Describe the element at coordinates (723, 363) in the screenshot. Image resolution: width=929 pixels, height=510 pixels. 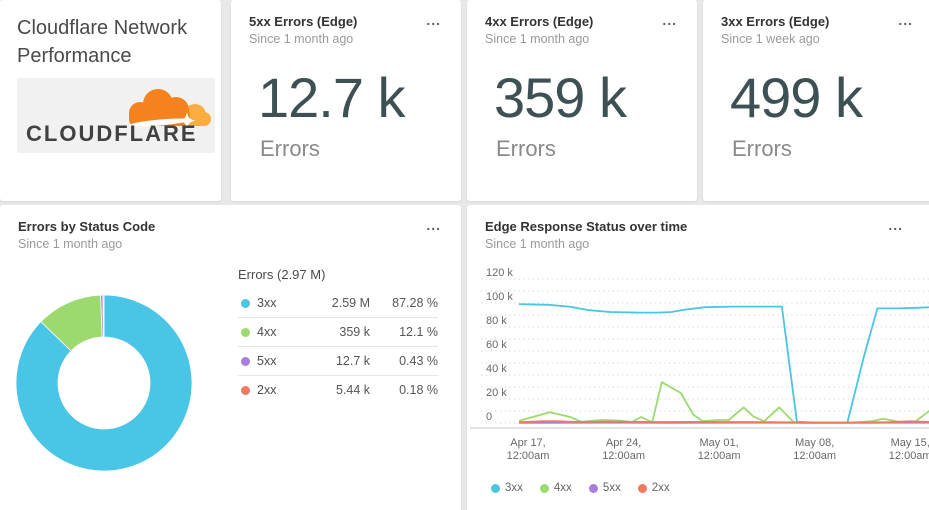
I see `series-line-3xx` at that location.